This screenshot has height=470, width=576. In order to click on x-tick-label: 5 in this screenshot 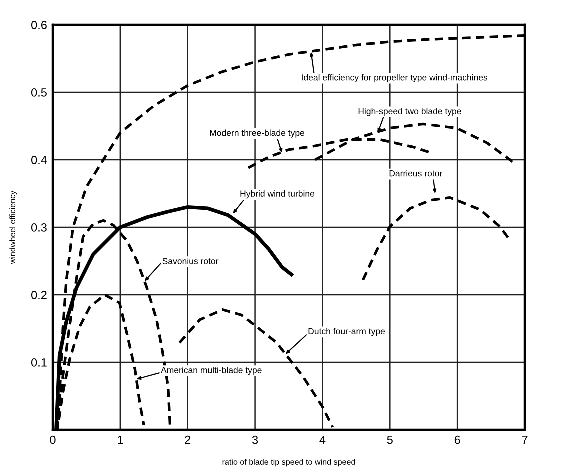, I will do `click(390, 440)`.